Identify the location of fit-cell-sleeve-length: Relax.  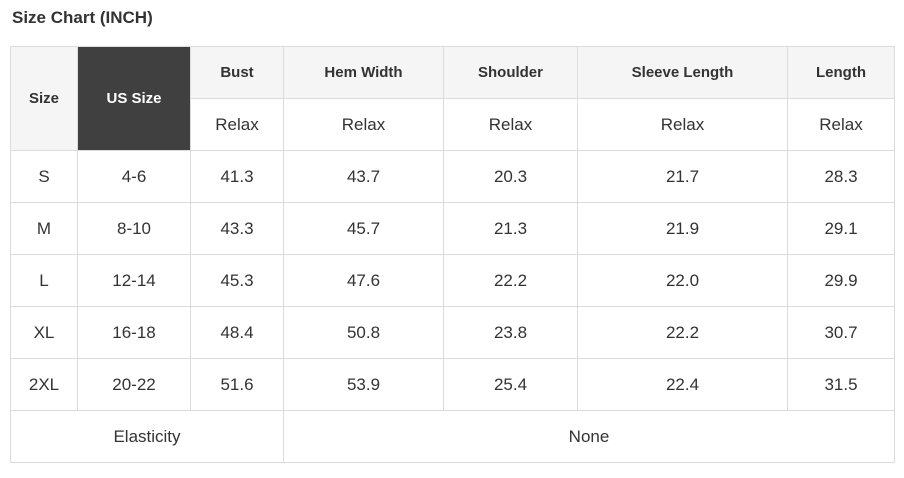
(682, 124).